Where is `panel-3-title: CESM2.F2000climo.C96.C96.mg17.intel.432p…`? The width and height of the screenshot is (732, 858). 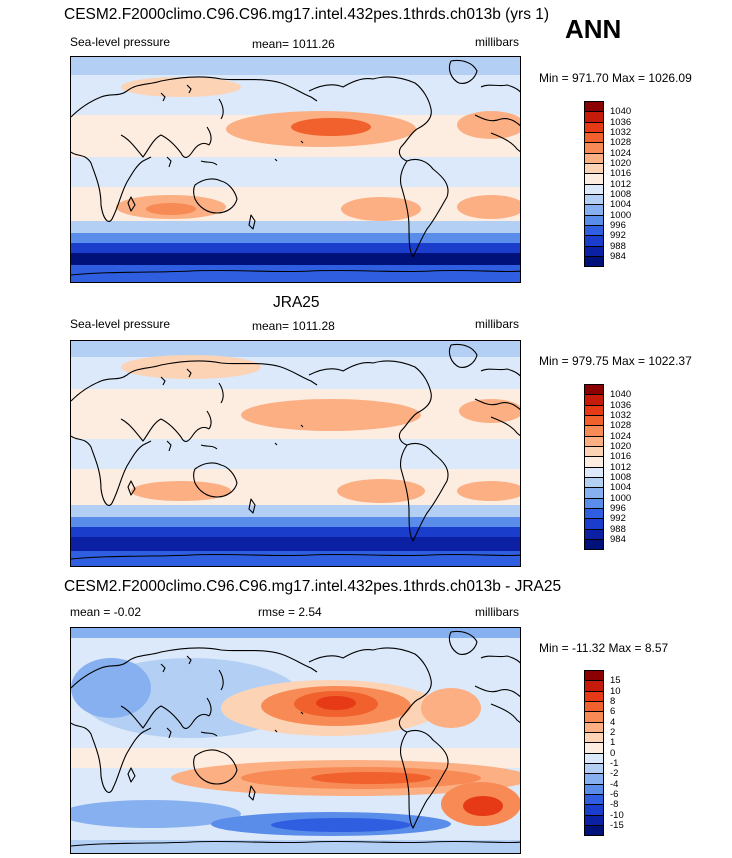 panel-3-title: CESM2.F2000climo.C96.C96.mg17.intel.432p… is located at coordinates (313, 586).